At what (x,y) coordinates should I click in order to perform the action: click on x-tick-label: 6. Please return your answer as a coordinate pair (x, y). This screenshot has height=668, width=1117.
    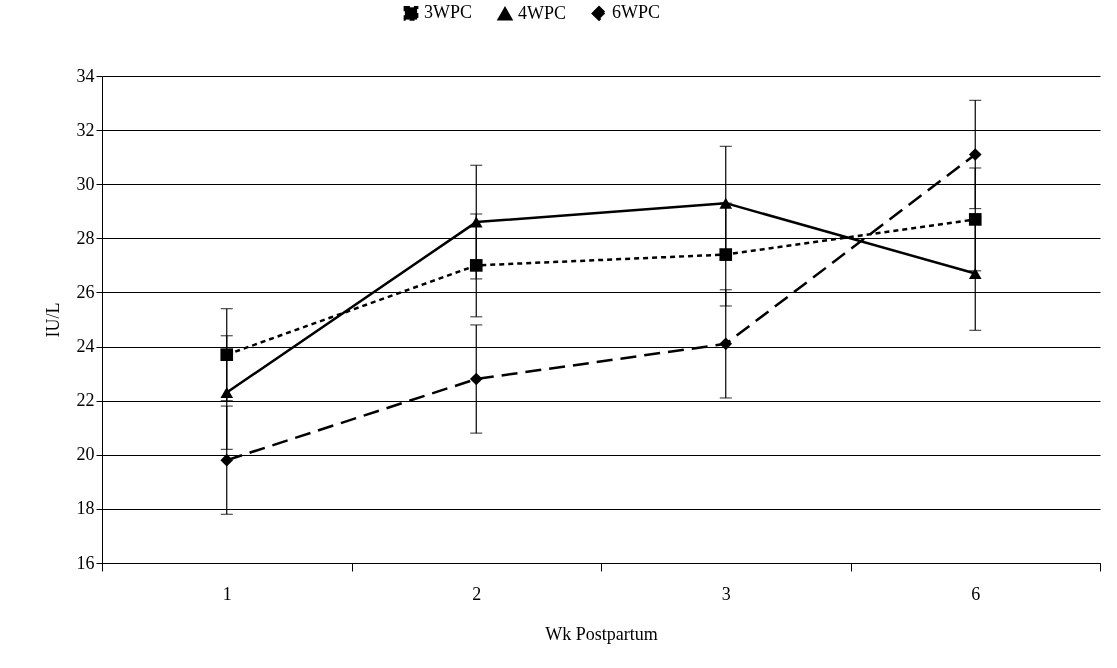
    Looking at the image, I should click on (976, 593).